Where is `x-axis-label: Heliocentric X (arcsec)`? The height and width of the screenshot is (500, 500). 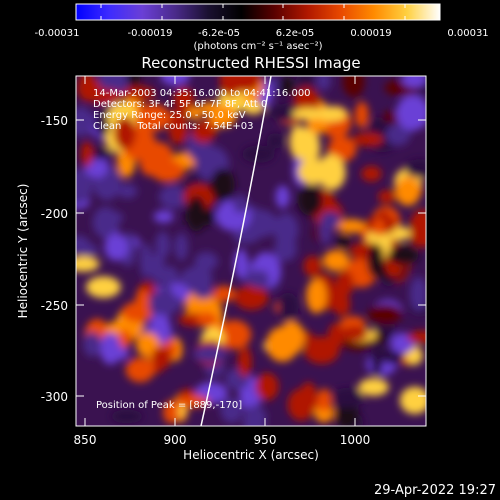 x-axis-label: Heliocentric X (arcsec) is located at coordinates (251, 455).